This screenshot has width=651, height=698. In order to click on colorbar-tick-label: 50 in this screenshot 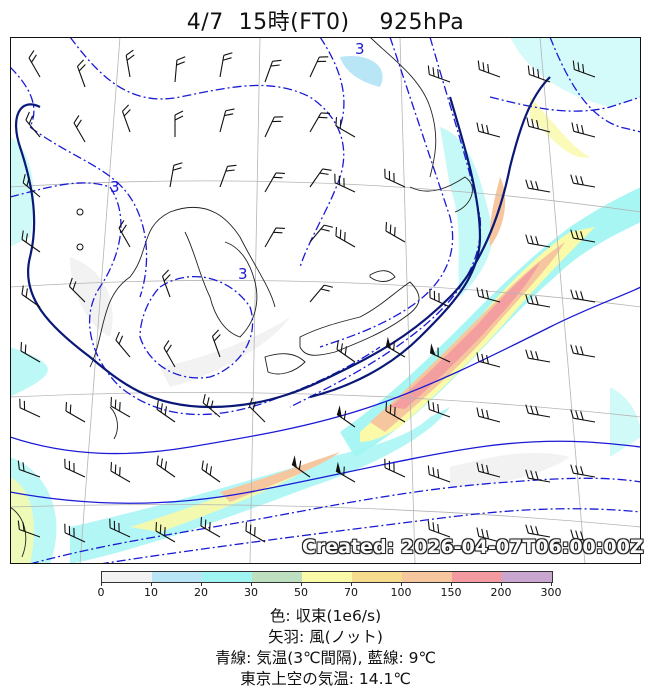, I will do `click(301, 592)`.